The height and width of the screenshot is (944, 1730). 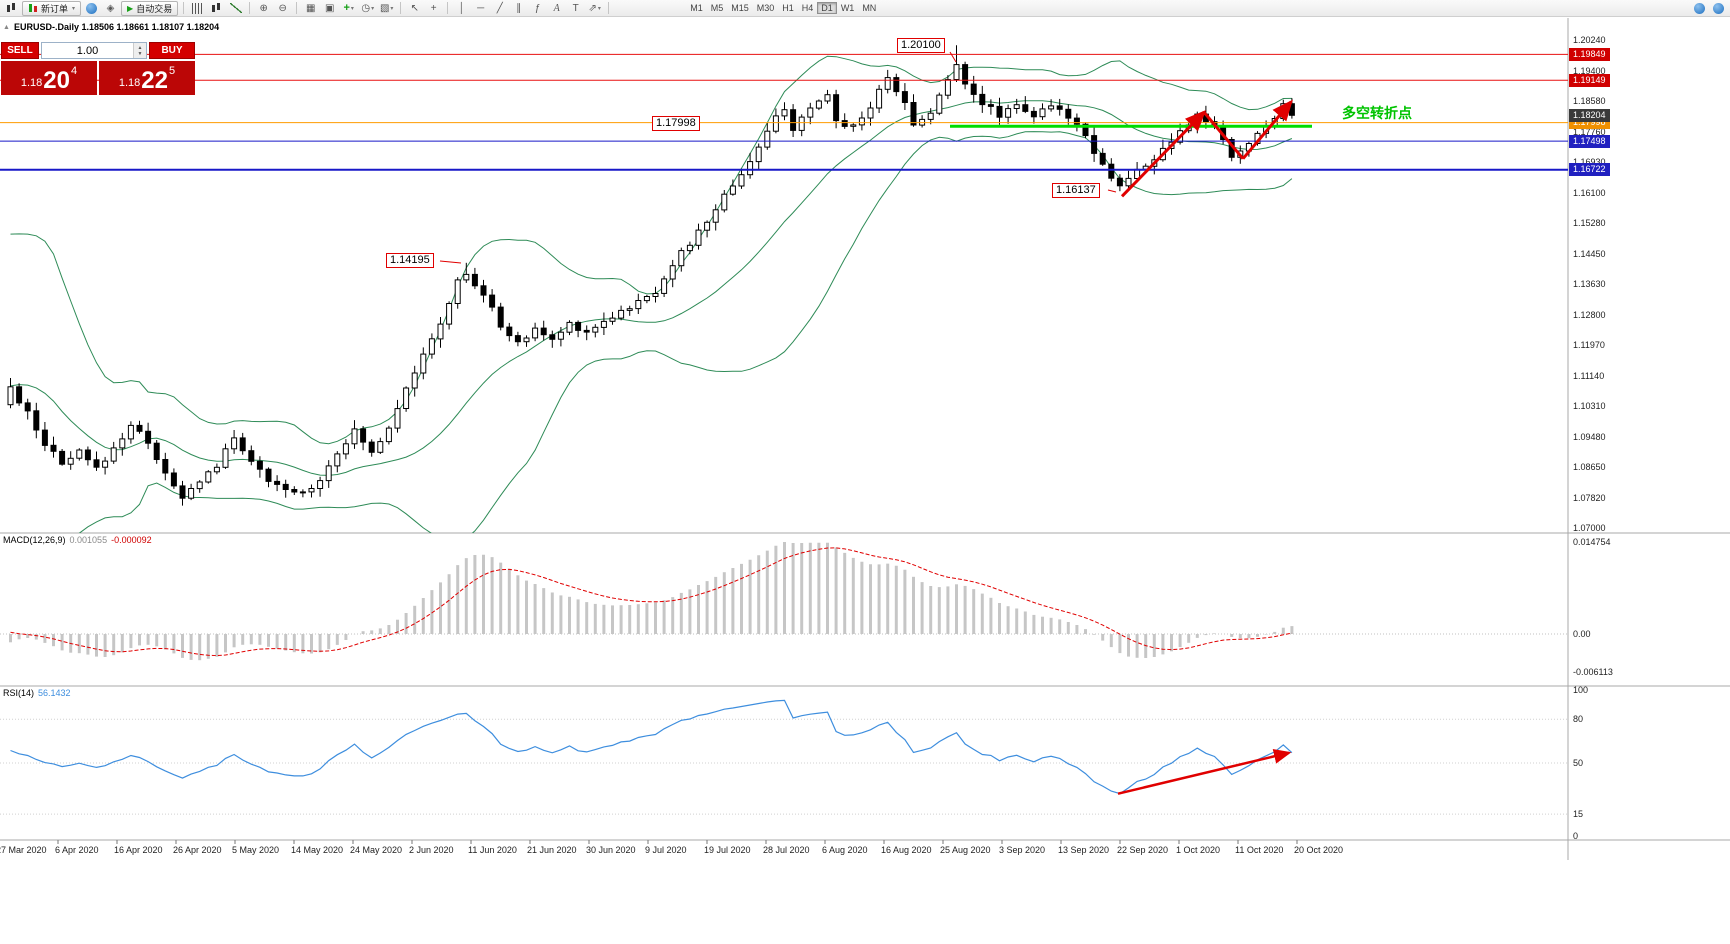 I want to click on timeframe-d1: D1, so click(x=827, y=7).